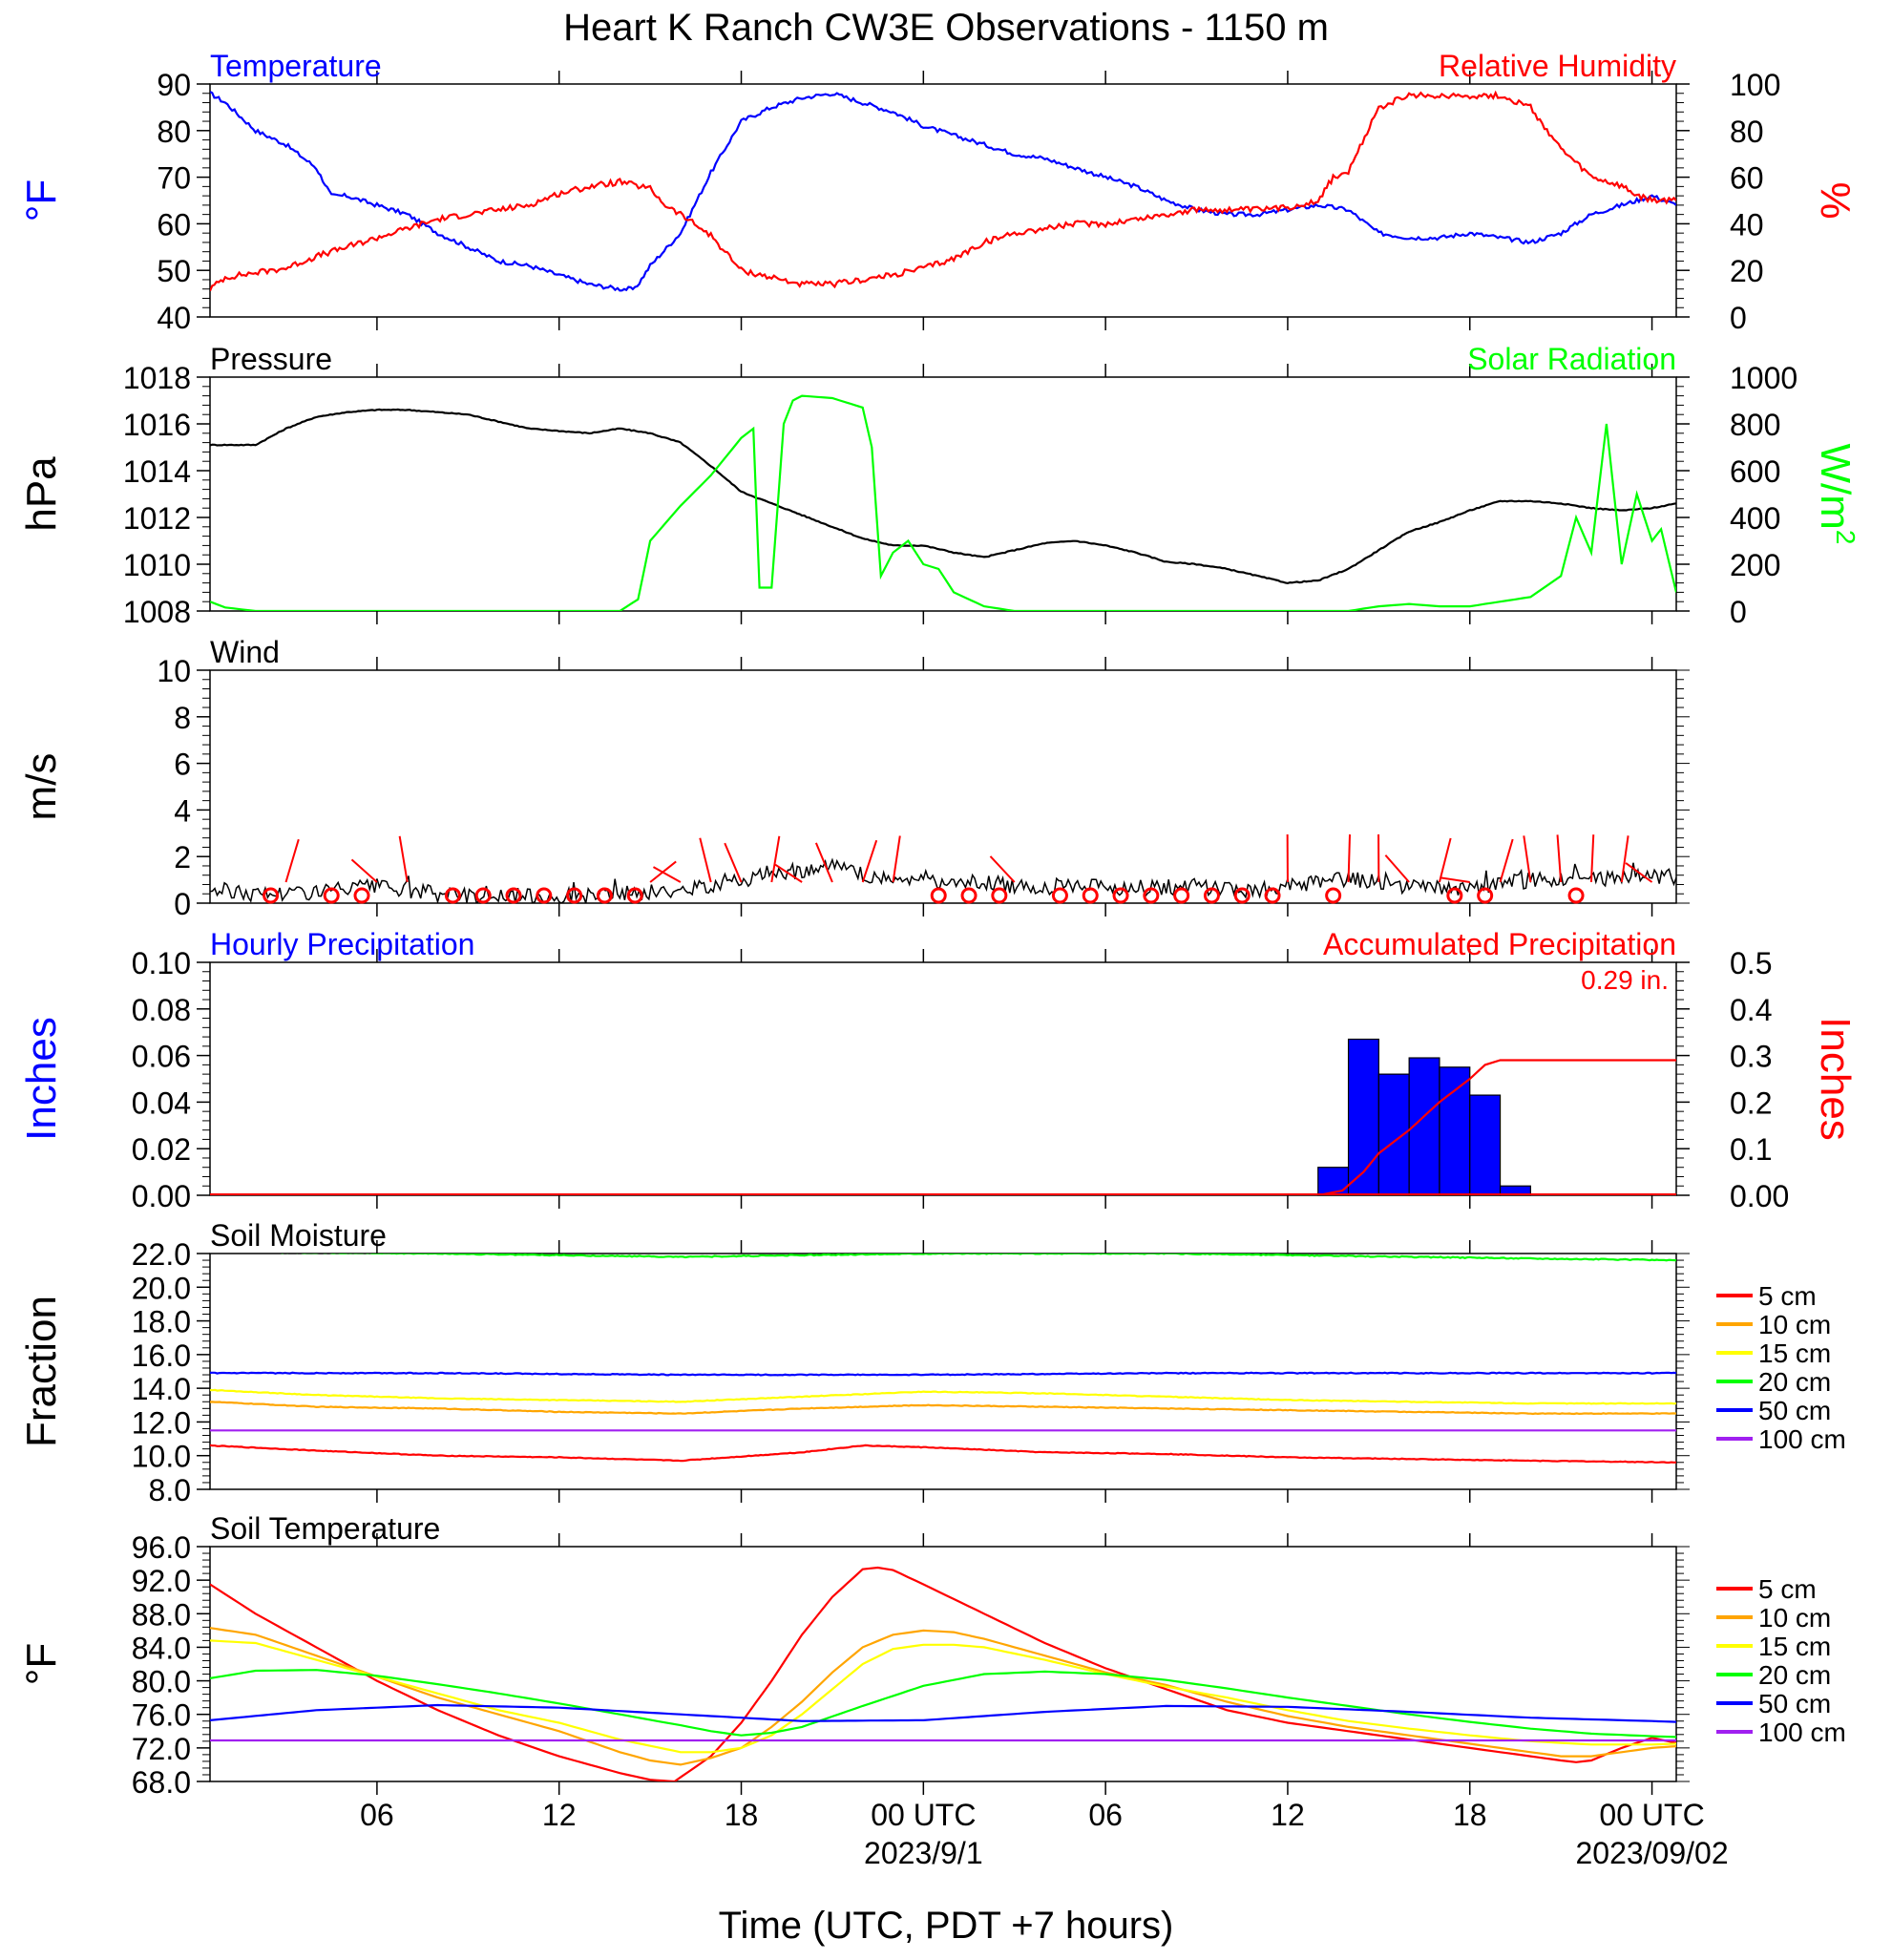 This screenshot has width=1892, height=1960. Describe the element at coordinates (161, 1422) in the screenshot. I see `y-tick-label-left: 12.0` at that location.